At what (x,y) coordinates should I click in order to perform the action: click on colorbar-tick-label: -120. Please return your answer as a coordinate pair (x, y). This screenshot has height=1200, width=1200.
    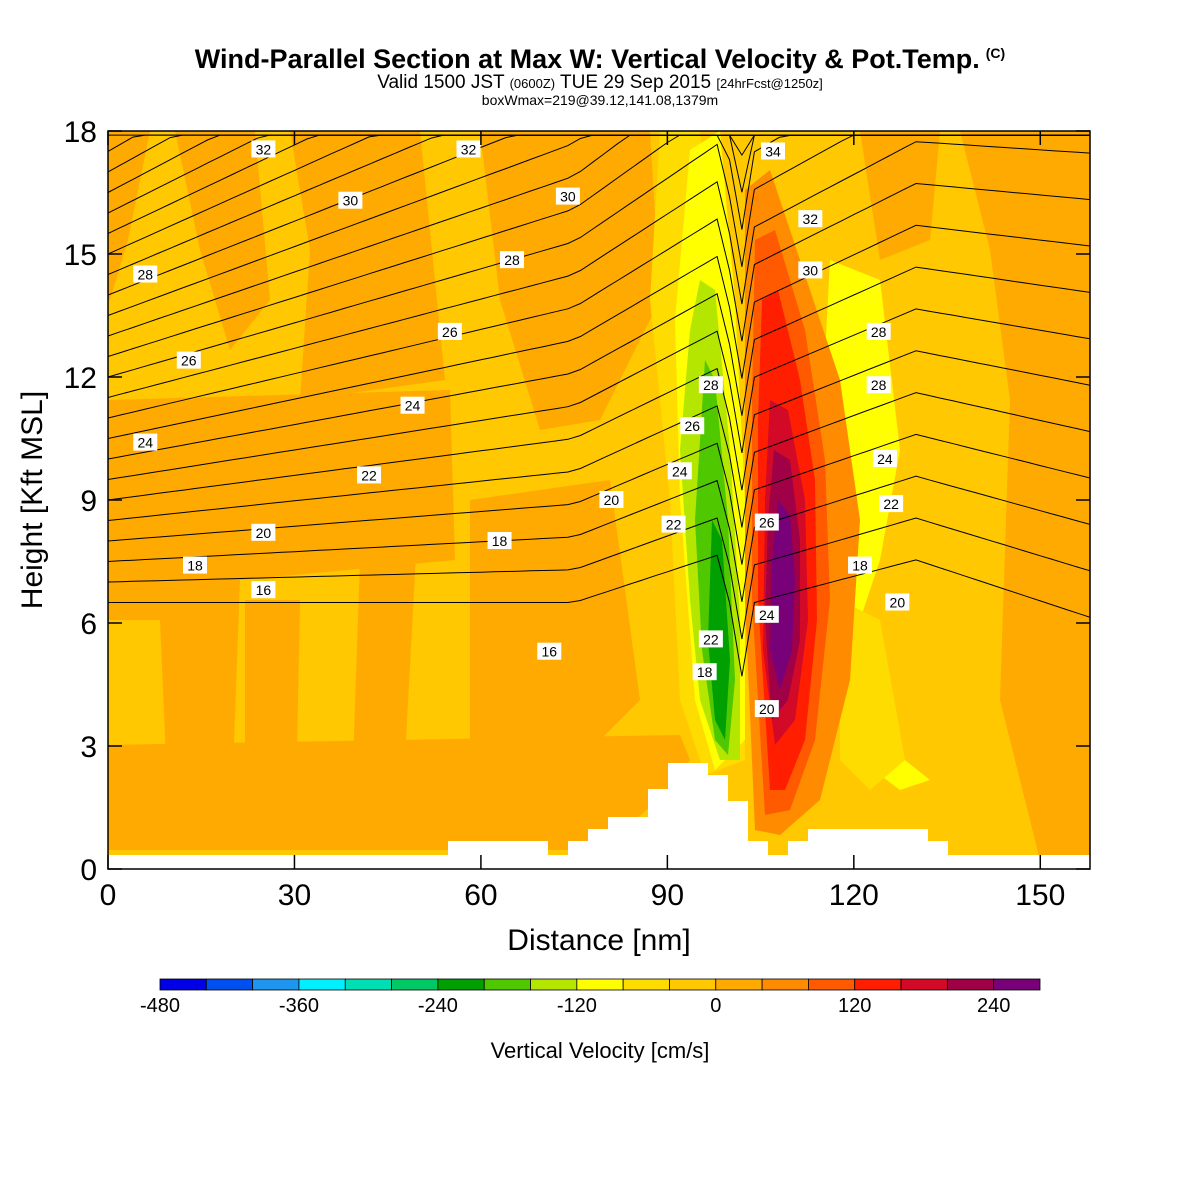
    Looking at the image, I should click on (577, 1006).